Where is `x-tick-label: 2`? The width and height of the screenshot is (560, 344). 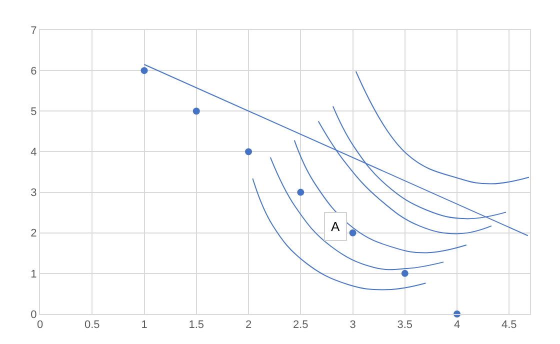
x-tick-label: 2 is located at coordinates (248, 325).